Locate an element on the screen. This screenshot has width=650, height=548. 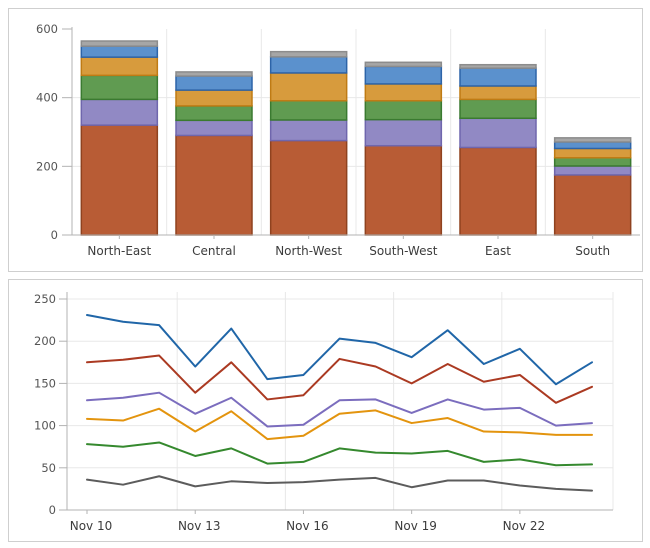
x-axis-label: North-East is located at coordinates (119, 251).